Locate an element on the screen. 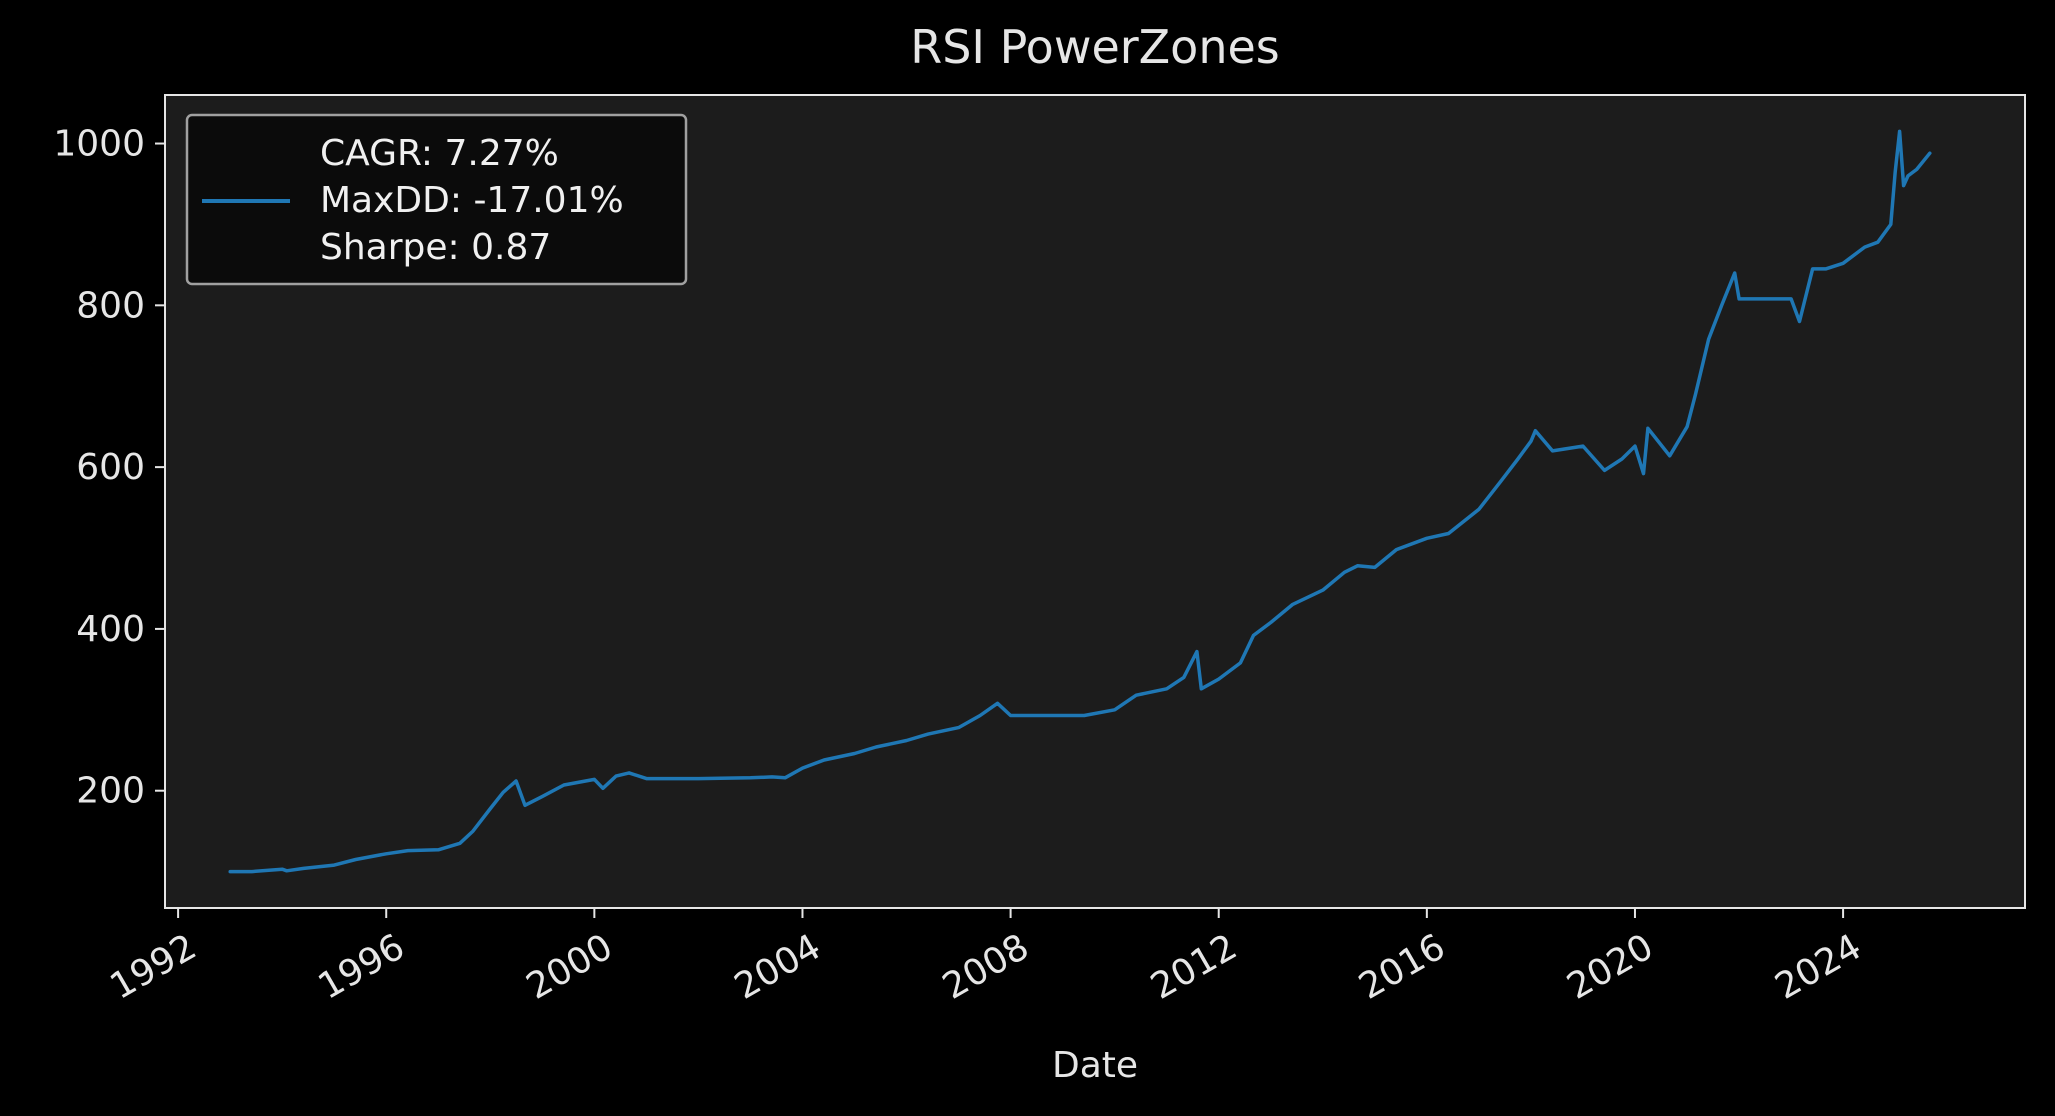 The image size is (2055, 1116). legend-box is located at coordinates (436, 199).